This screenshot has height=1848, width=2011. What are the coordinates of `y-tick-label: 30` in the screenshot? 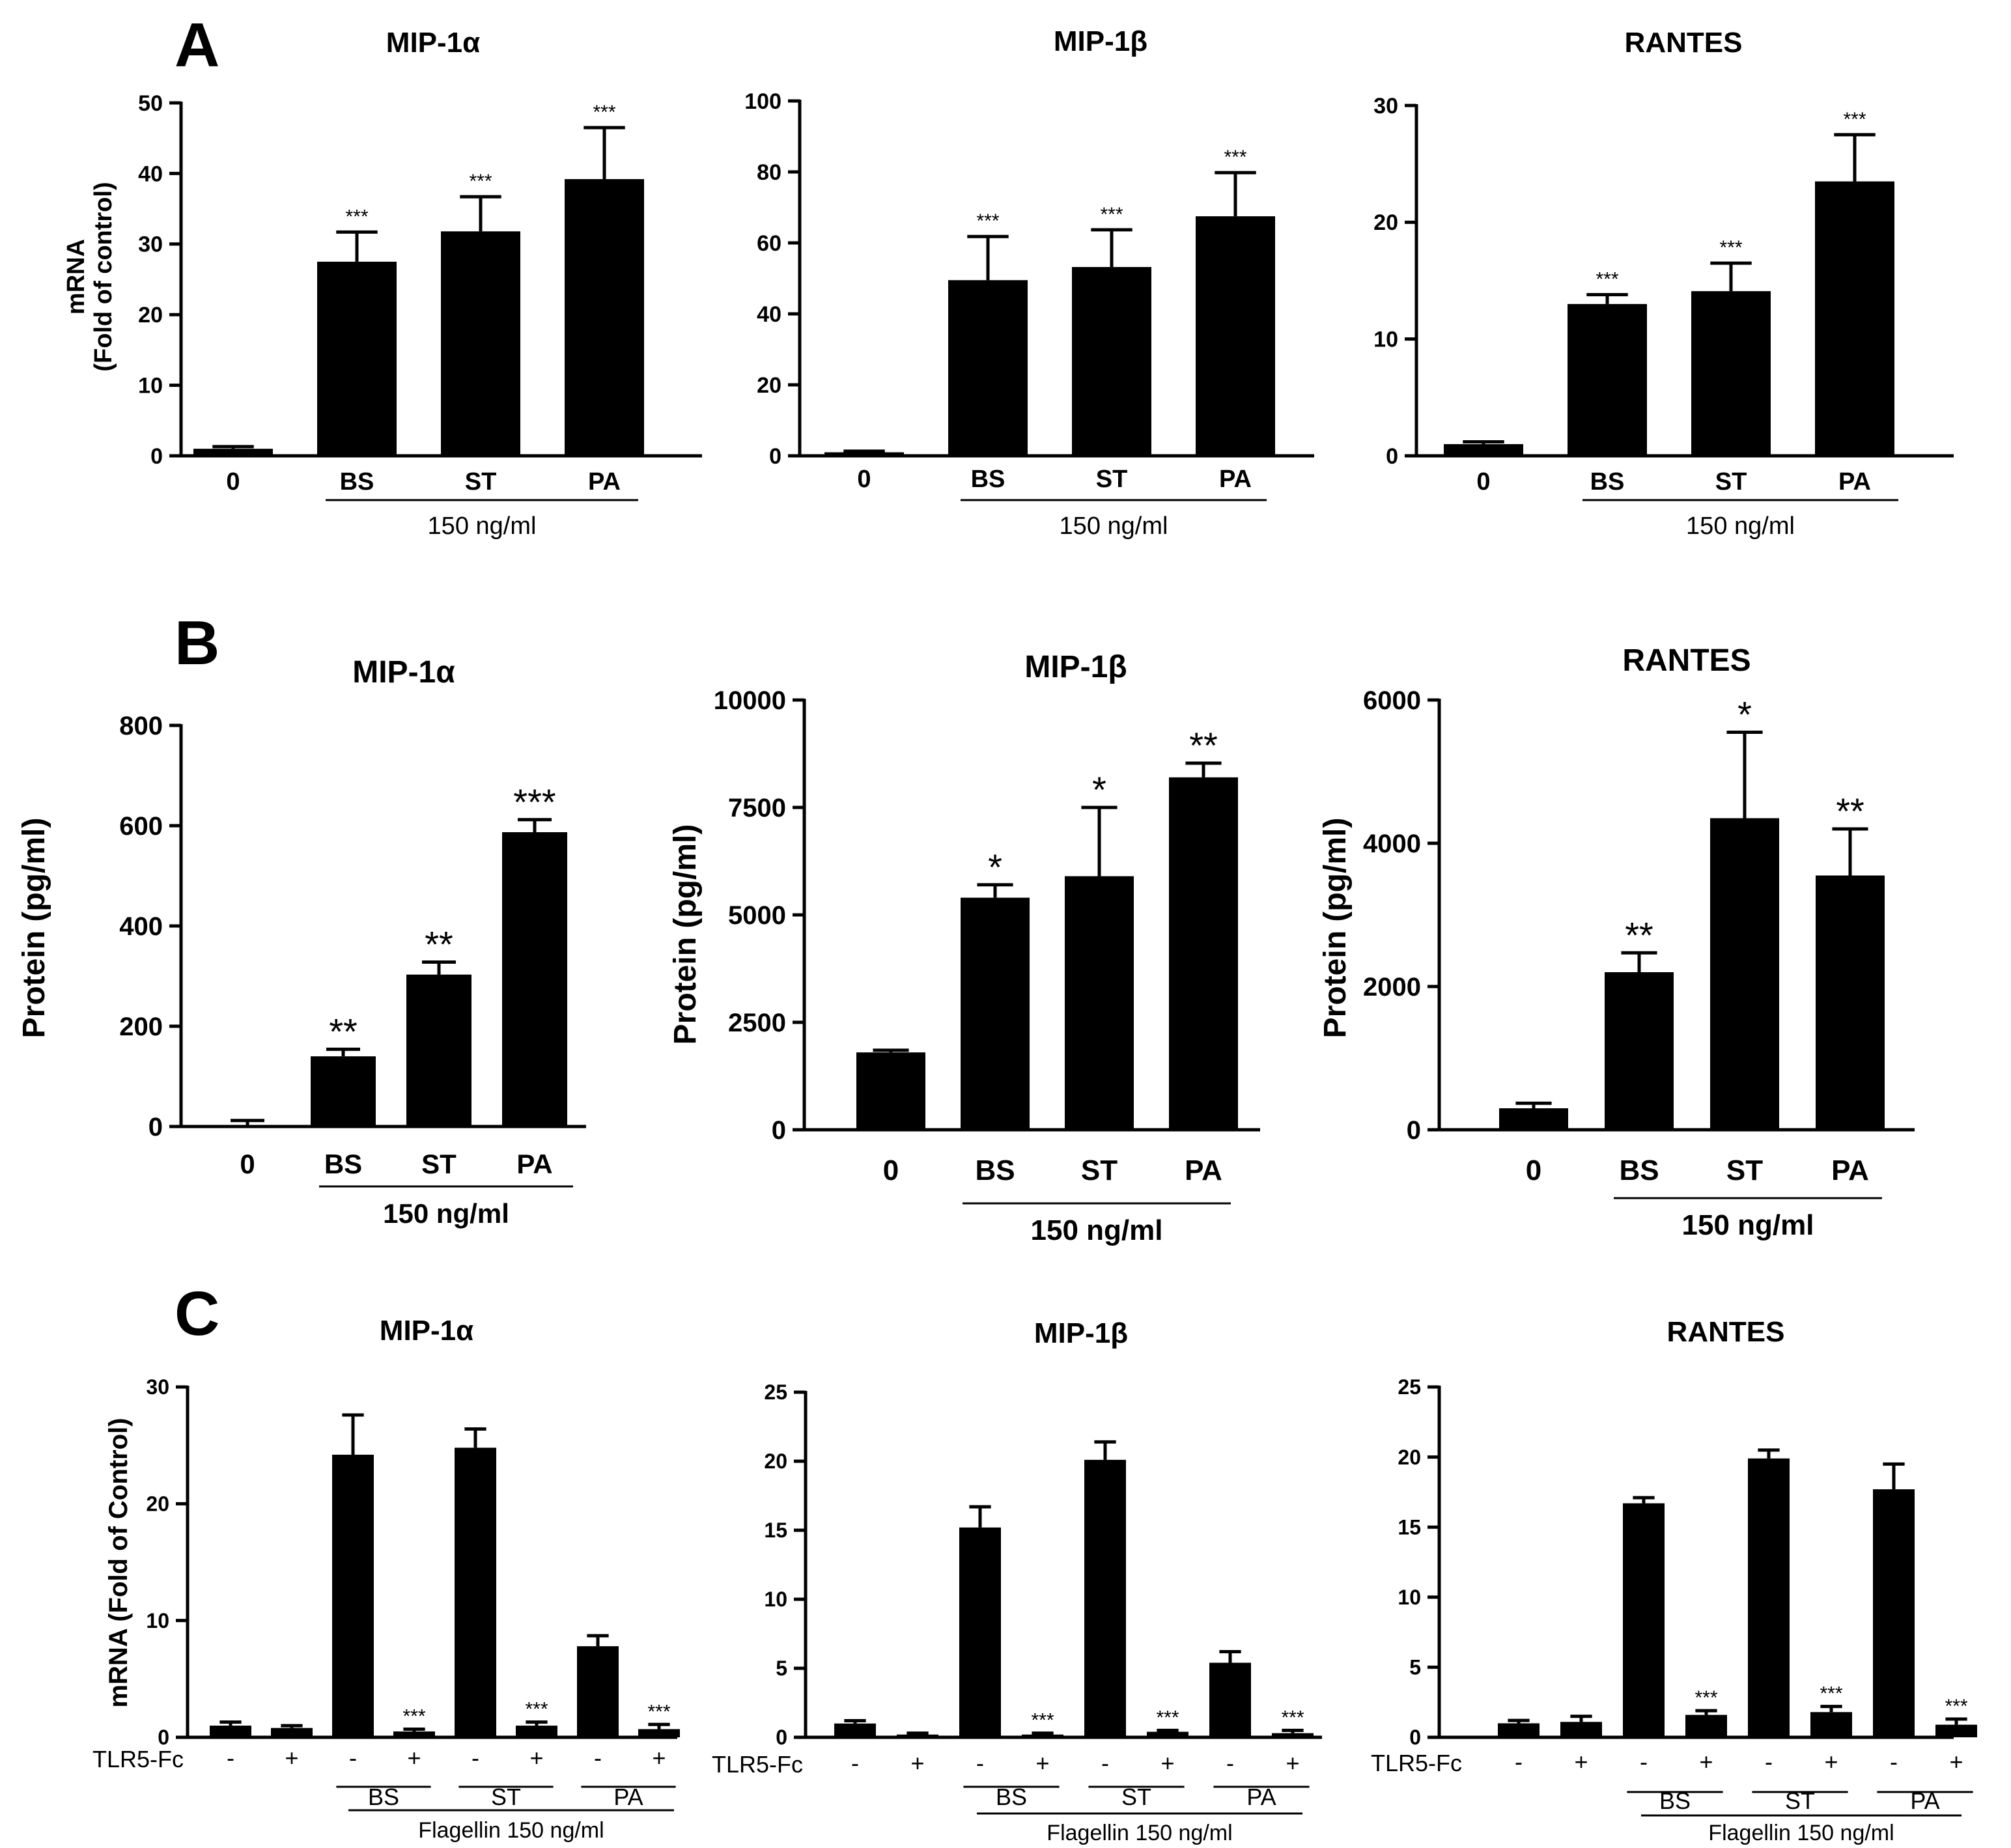 It's located at (157, 1387).